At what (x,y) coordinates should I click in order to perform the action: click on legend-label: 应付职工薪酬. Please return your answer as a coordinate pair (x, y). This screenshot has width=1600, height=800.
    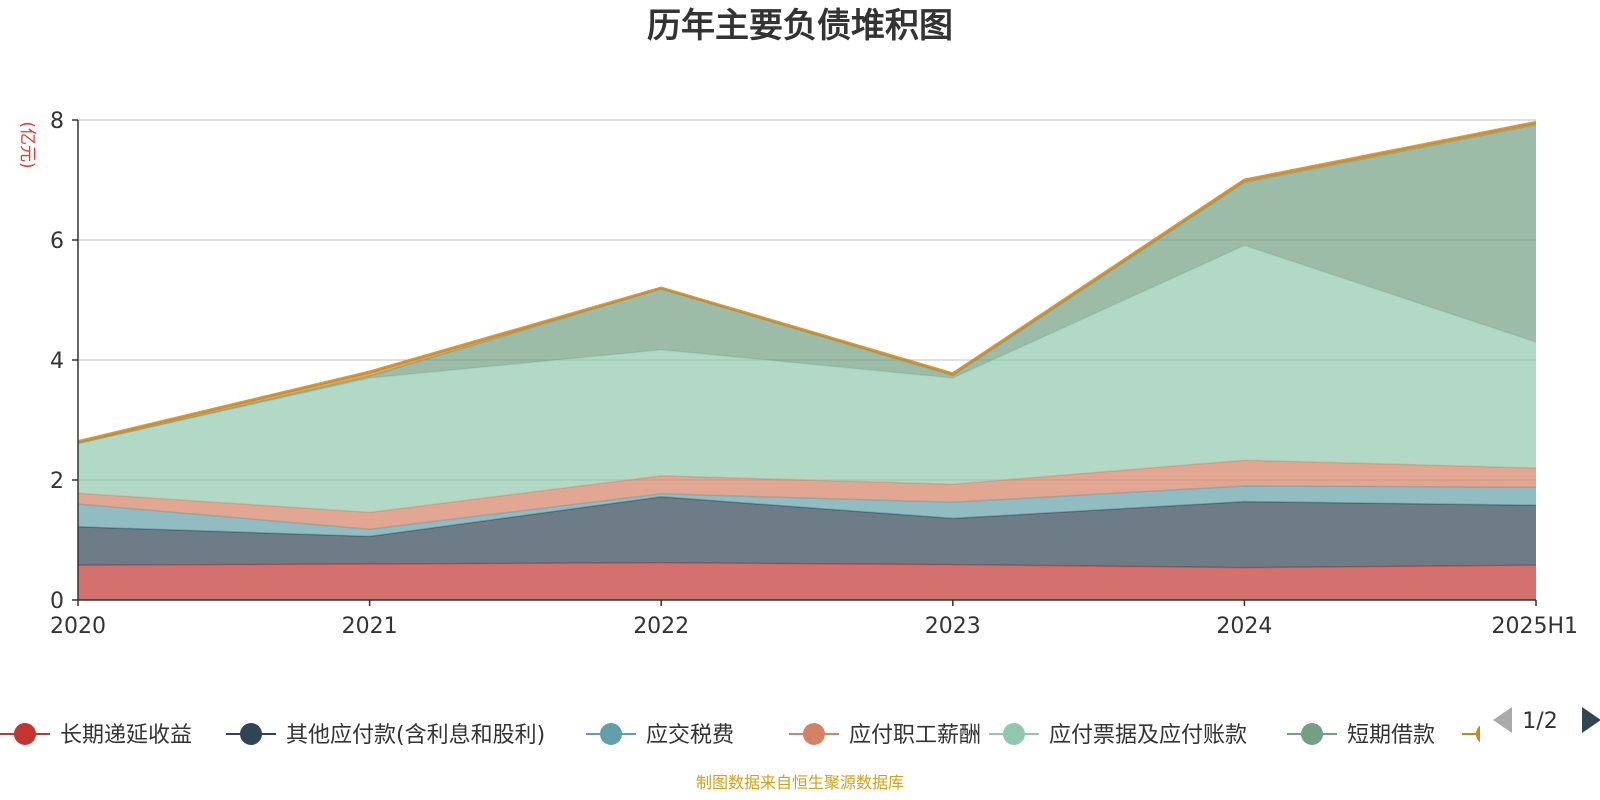
    Looking at the image, I should click on (915, 735).